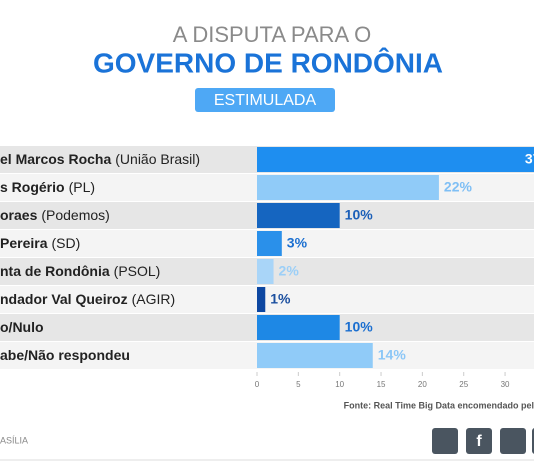 The height and width of the screenshot is (462, 534). What do you see at coordinates (19, 215) in the screenshot?
I see `category-name: oraes` at bounding box center [19, 215].